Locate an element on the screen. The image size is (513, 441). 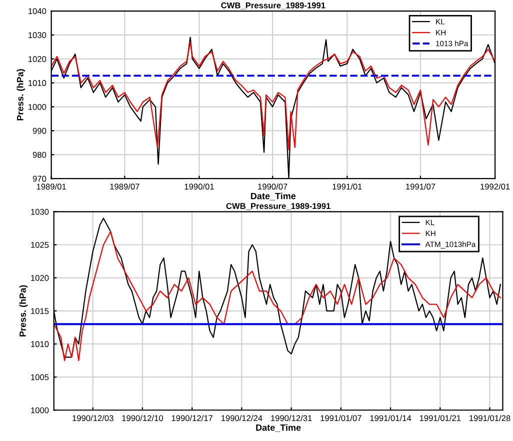
x-tick-label: 1991/01/14 is located at coordinates (391, 418).